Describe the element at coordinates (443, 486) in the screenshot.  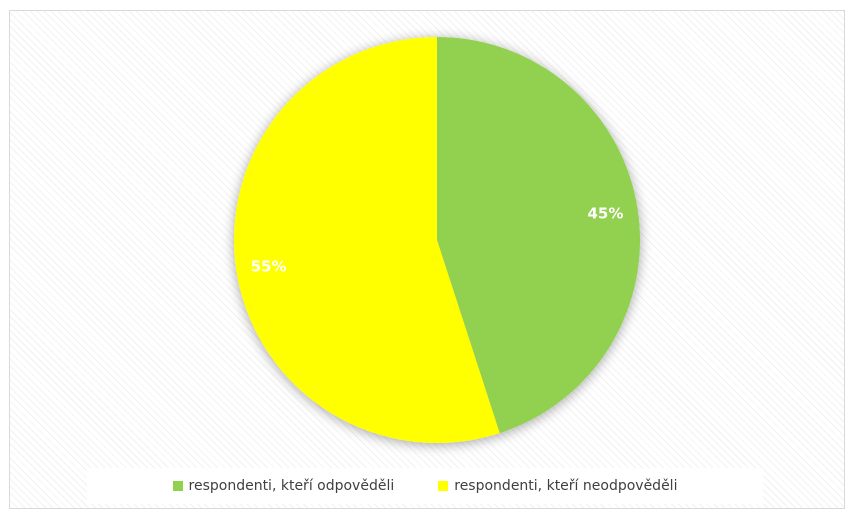
I see `legend-swatch-not-answered` at that location.